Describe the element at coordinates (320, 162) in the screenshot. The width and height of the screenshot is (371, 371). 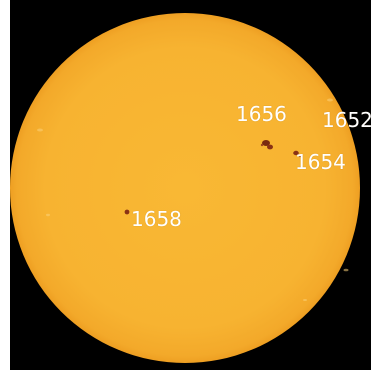
I see `region-label-1654: 1654` at that location.